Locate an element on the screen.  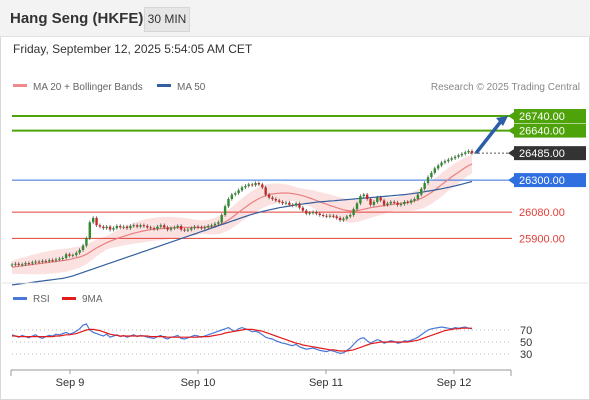
instrument-title: Hang Seng (HKFE) is located at coordinates (77, 18).